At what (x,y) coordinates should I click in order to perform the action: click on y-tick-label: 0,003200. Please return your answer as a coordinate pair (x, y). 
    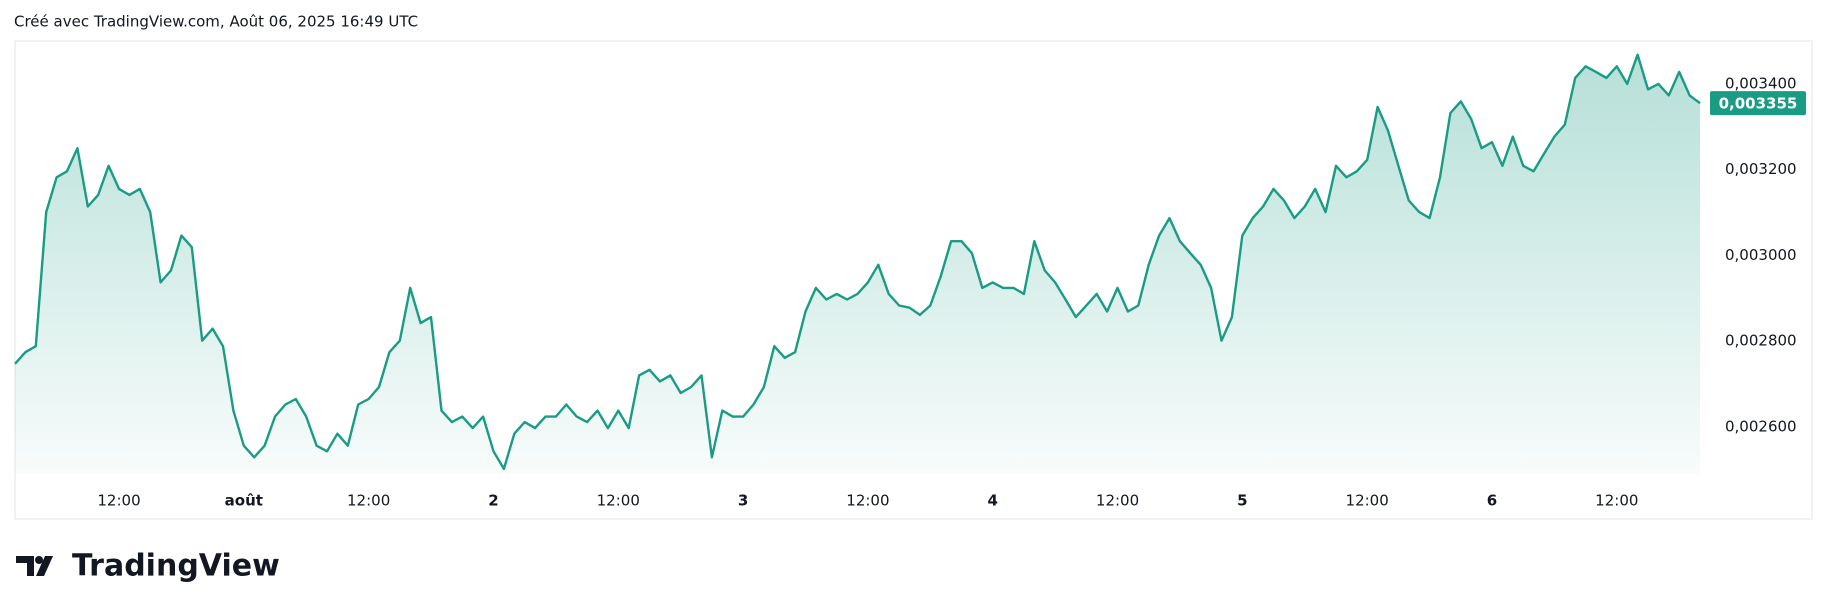
    Looking at the image, I should click on (1761, 169).